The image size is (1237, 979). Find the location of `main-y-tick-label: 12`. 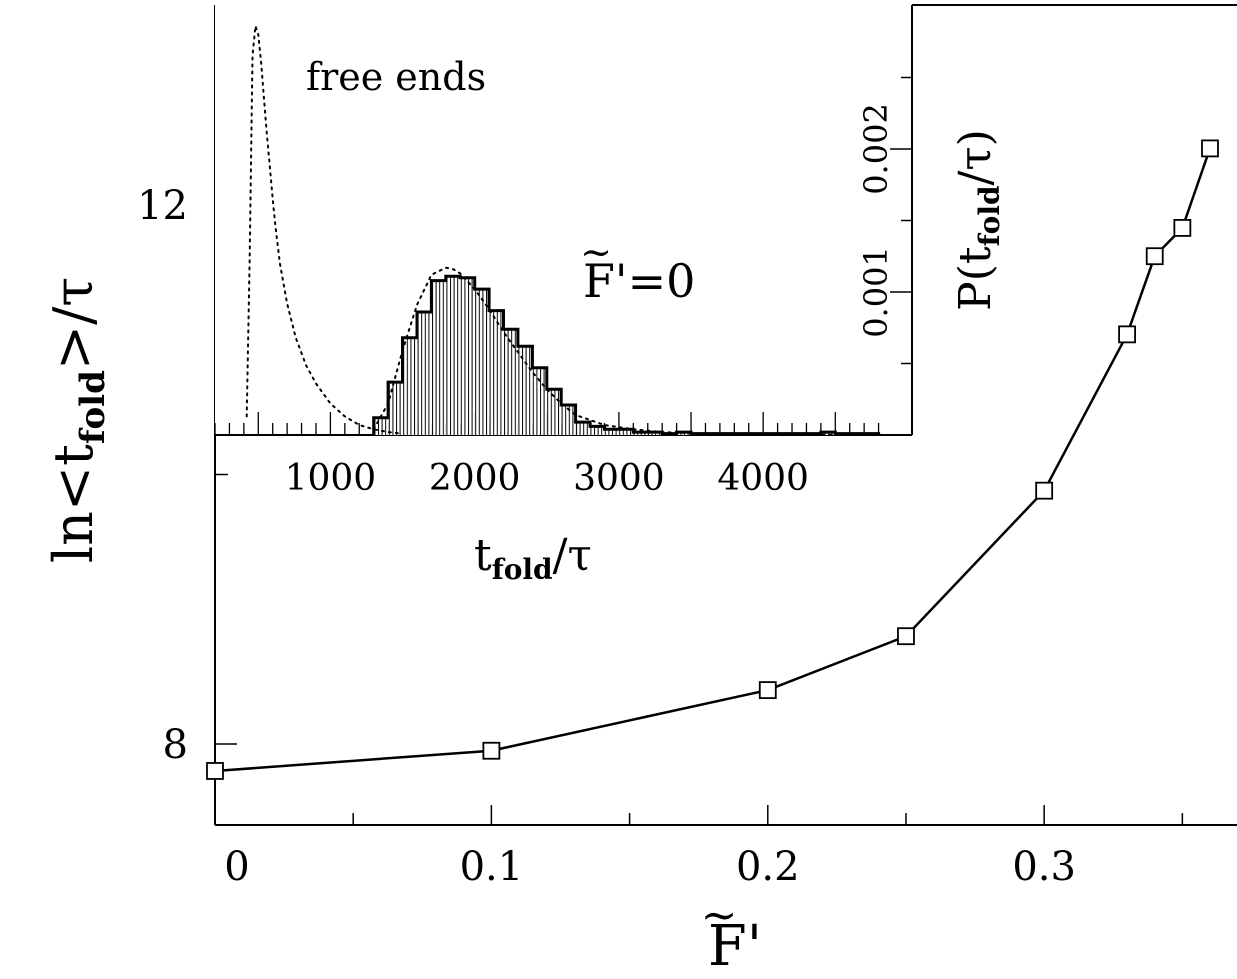

main-y-tick-label: 12 is located at coordinates (162, 206).